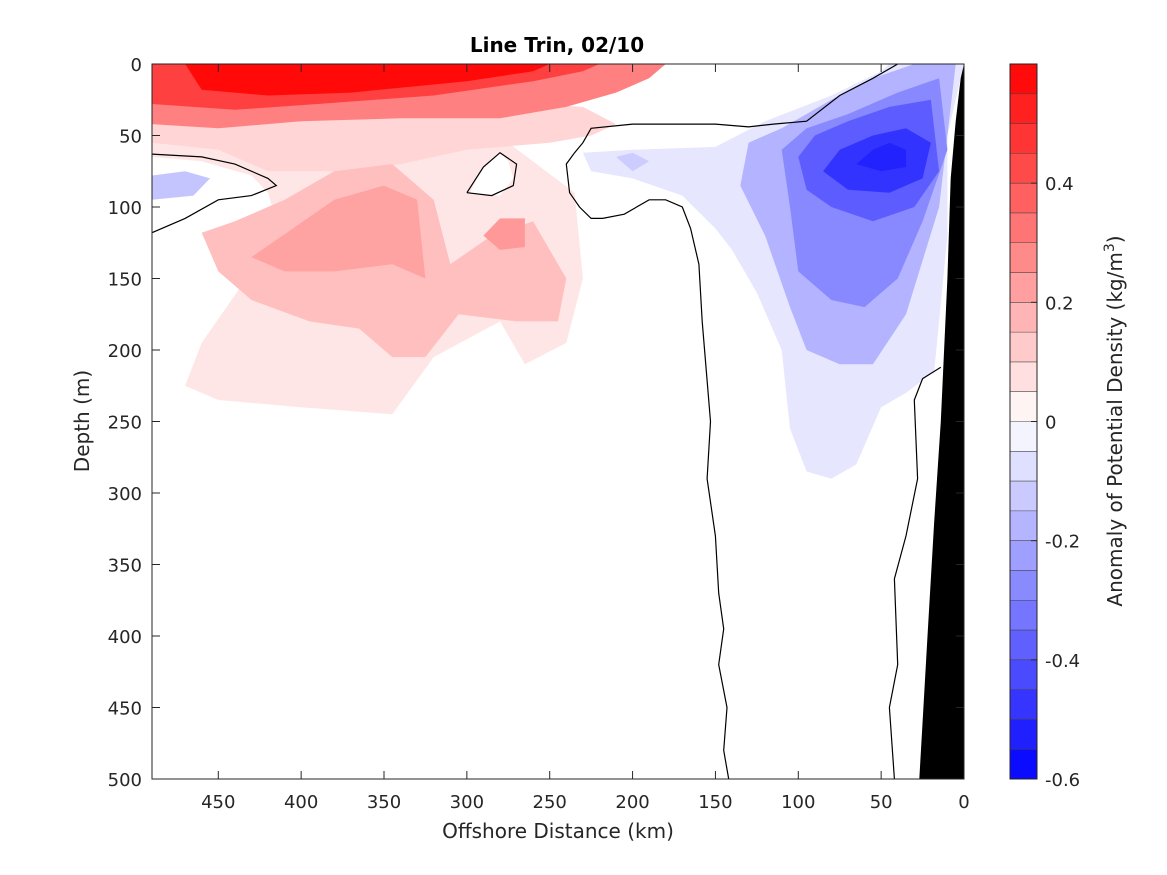  Describe the element at coordinates (1115, 429) in the screenshot. I see `colorbar-label-main: Anomaly of Potential Density (kg/m` at that location.